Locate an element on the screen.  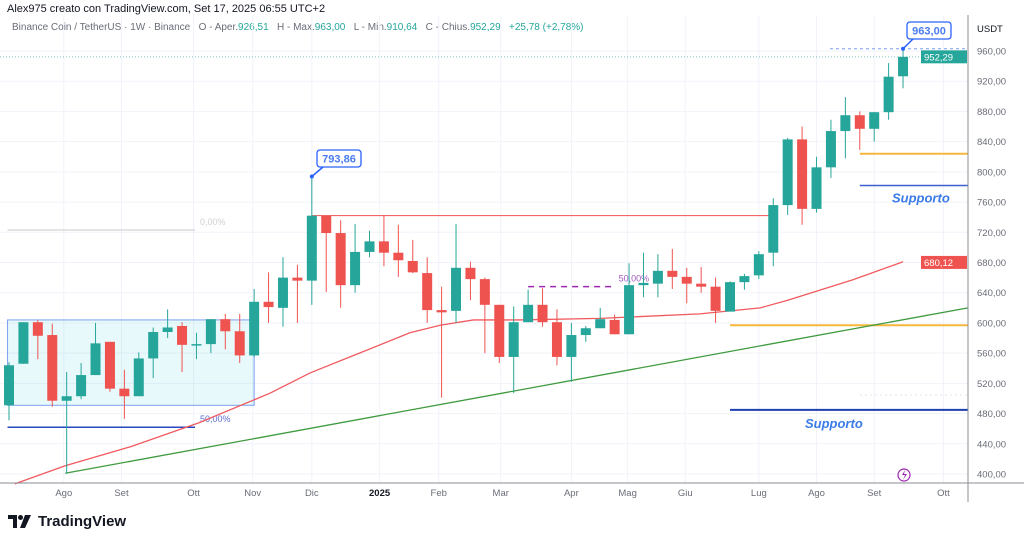
price-tick-label: 680,00 is located at coordinates (991, 263).